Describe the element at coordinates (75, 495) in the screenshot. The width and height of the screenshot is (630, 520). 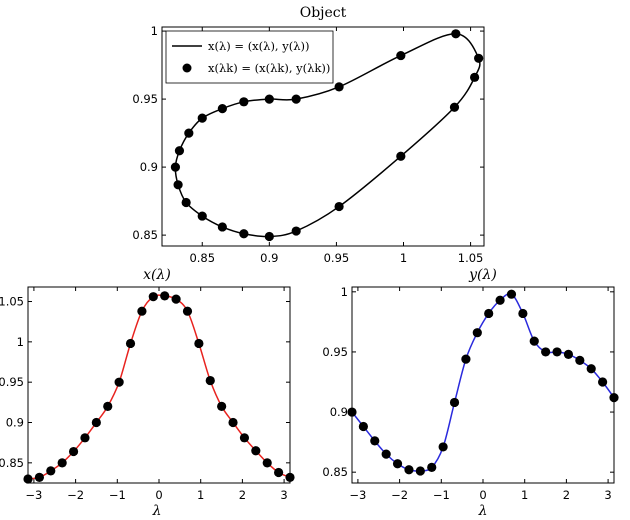
I see `x-tick-label: −2` at that location.